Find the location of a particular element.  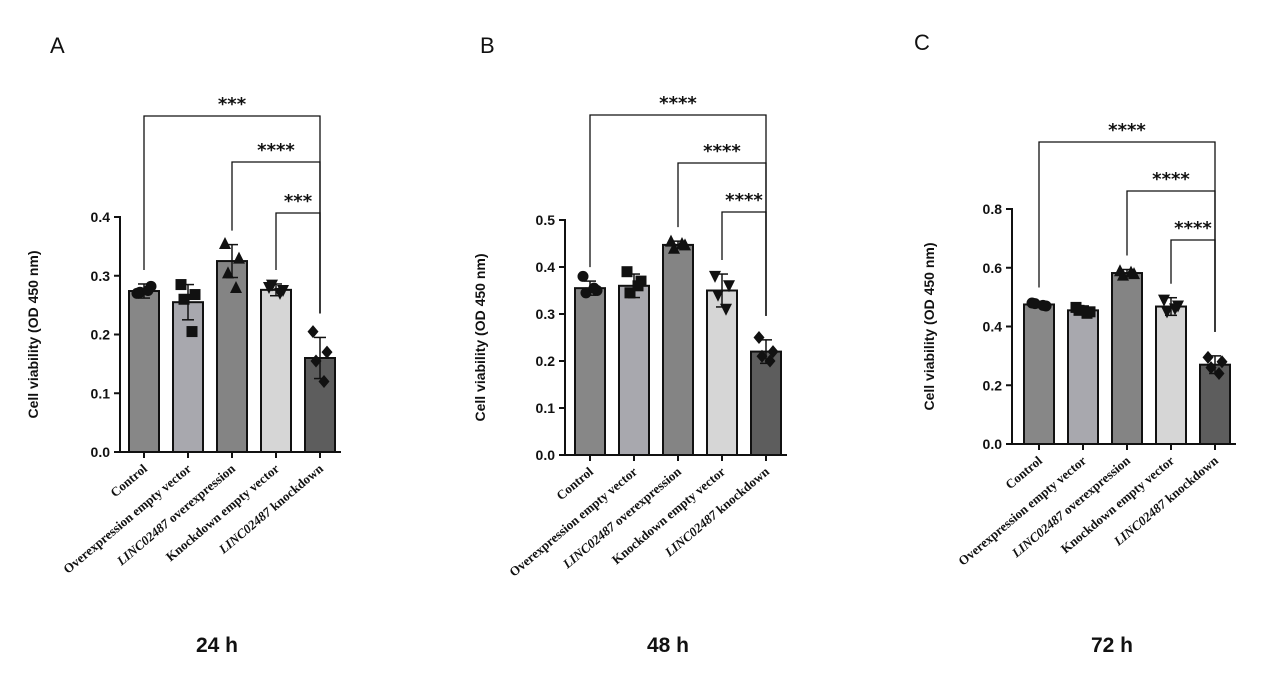

panel-letter: A is located at coordinates (57, 45).